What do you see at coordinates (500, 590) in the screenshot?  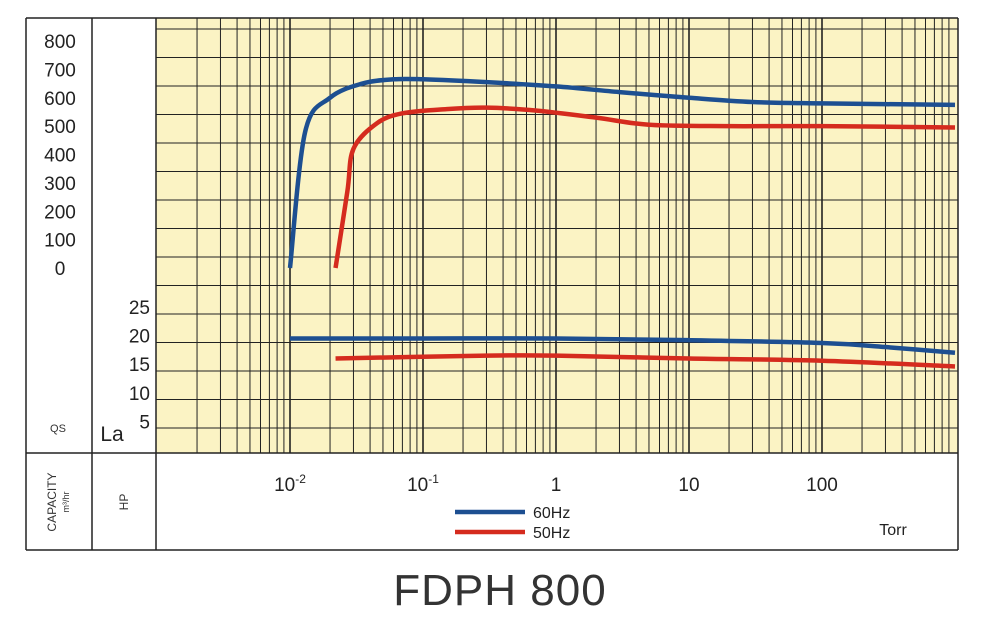 I see `chart-title: FDPH 800` at bounding box center [500, 590].